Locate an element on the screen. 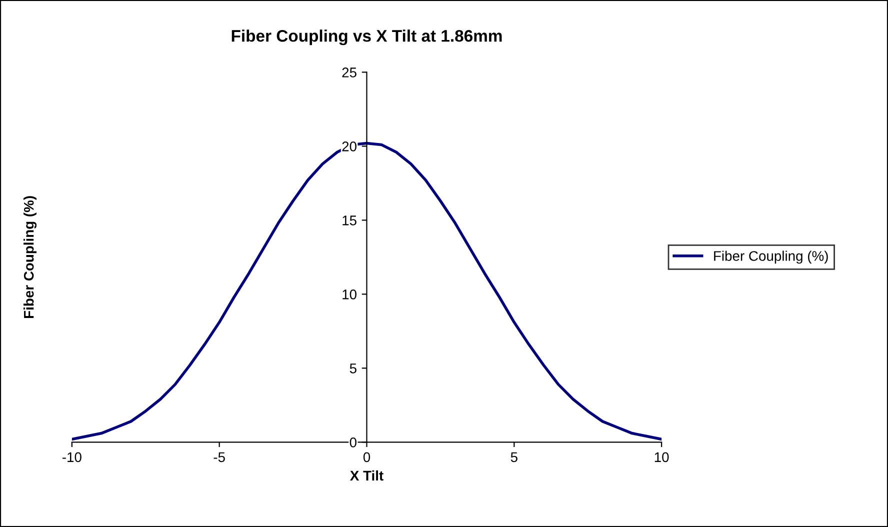 The image size is (888, 527). chart-title: Fiber Coupling vs X Tilt at 1.86mm is located at coordinates (367, 38).